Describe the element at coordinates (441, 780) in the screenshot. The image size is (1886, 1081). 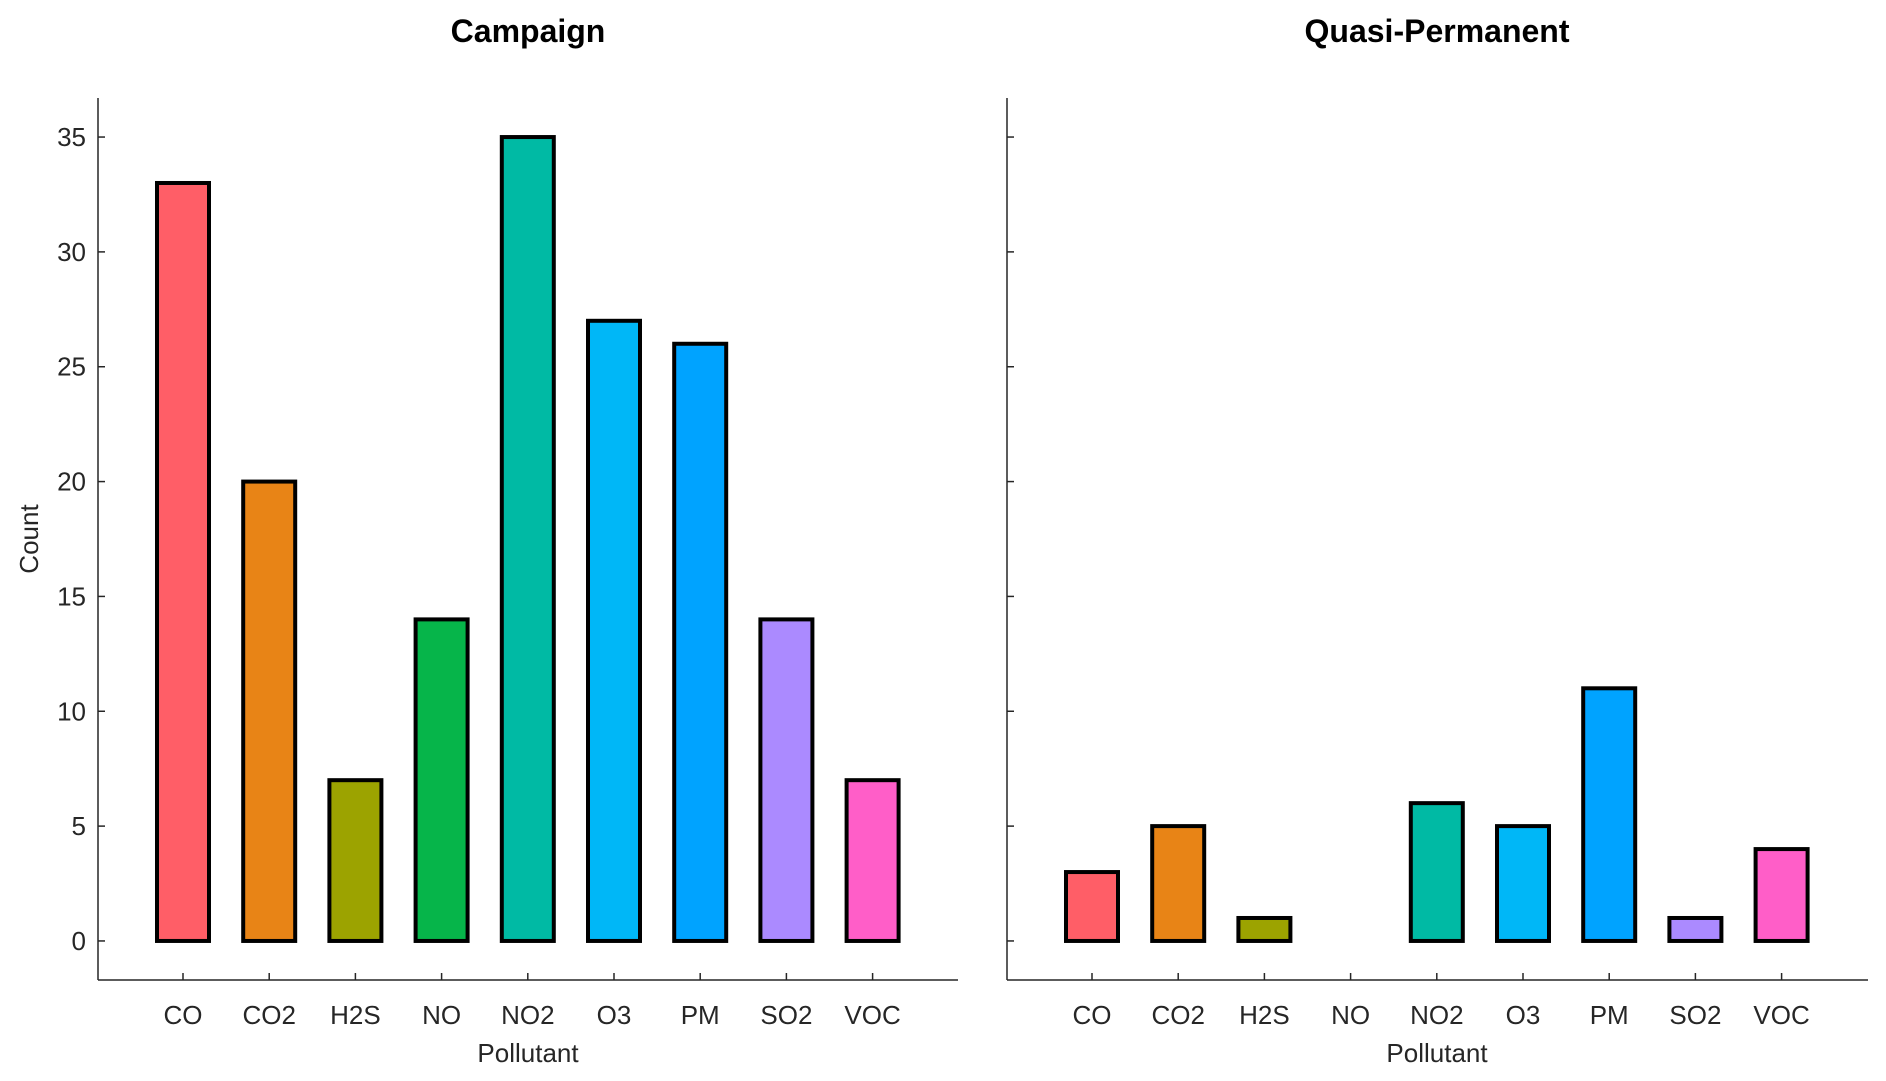
I see `bar-no` at that location.